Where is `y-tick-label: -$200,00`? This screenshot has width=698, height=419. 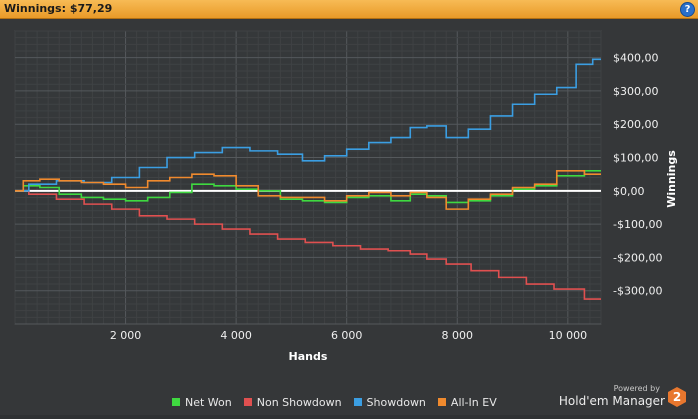
y-tick-label: -$200,00 is located at coordinates (637, 257).